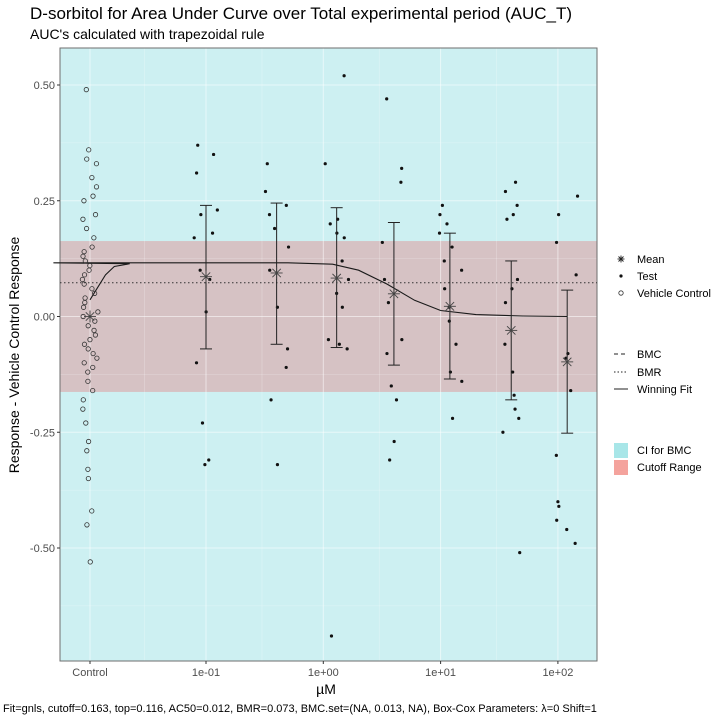 This screenshot has width=720, height=720. Describe the element at coordinates (647, 277) in the screenshot. I see `legend-label: Test` at that location.